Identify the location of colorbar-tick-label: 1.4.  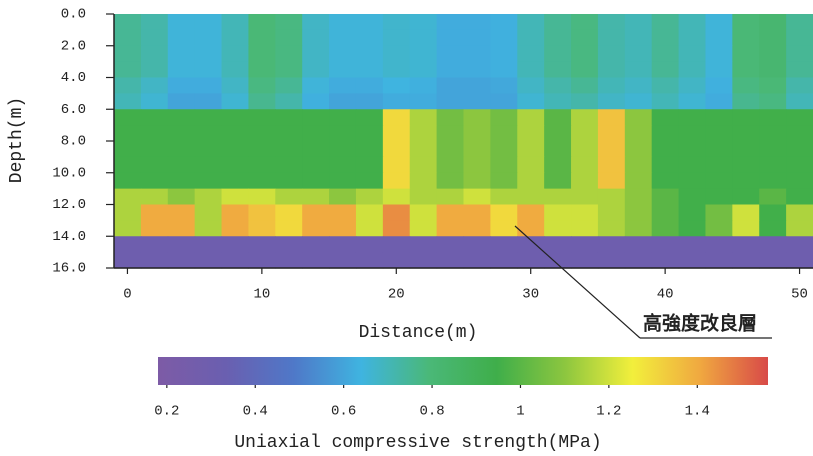
(697, 412).